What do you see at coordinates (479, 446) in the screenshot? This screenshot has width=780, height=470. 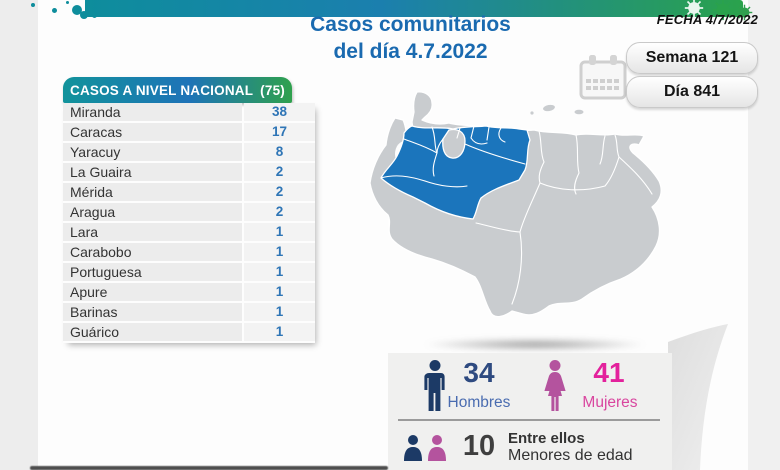 I see `minors-count: 10` at bounding box center [479, 446].